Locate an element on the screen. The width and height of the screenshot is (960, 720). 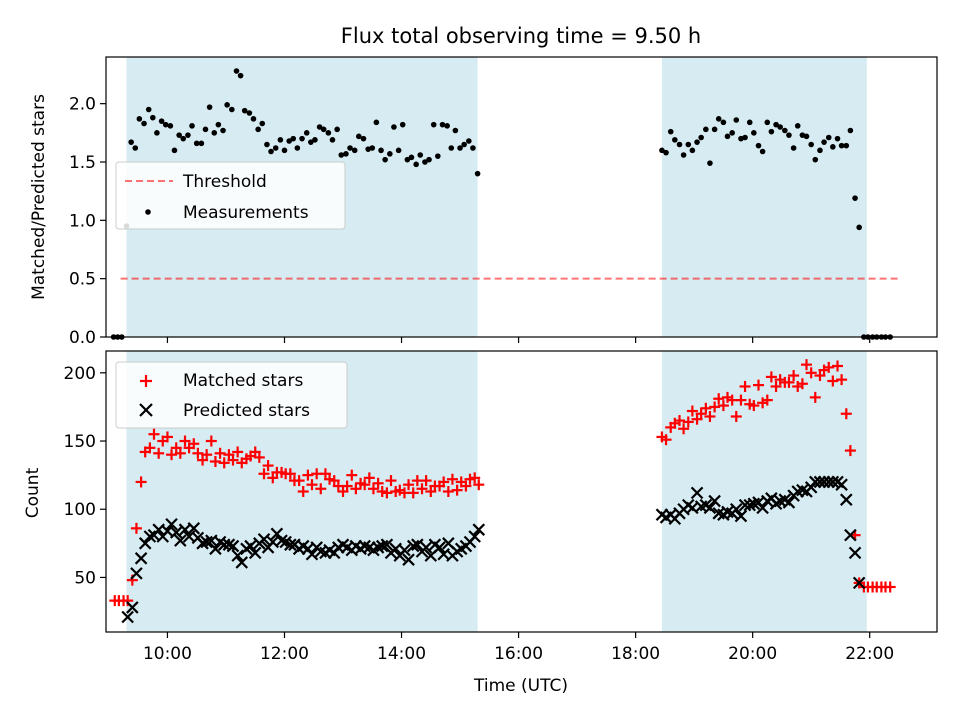
legend-threshold-label: Threshold is located at coordinates (224, 182).